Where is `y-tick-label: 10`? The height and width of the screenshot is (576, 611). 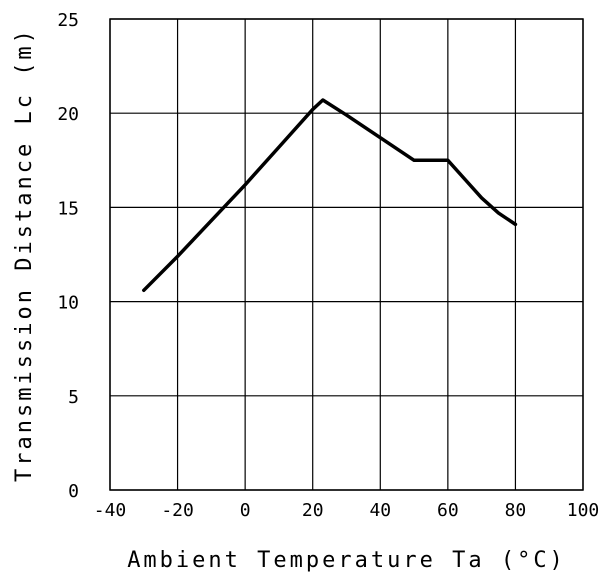
y-tick-label: 10 is located at coordinates (68, 303).